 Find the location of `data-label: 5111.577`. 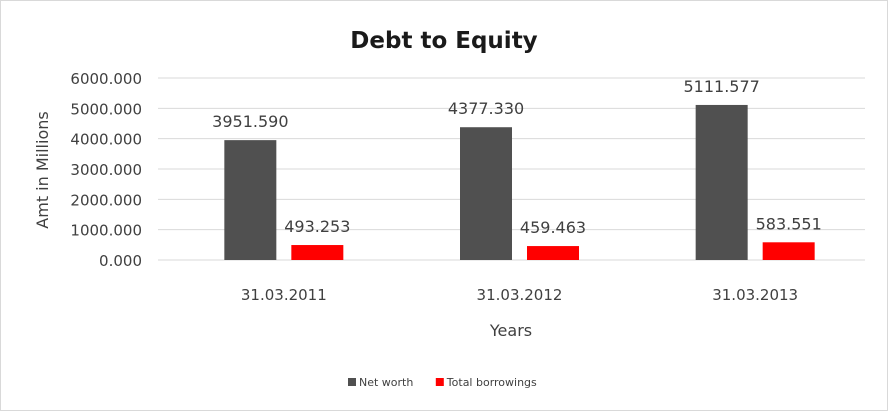

data-label: 5111.577 is located at coordinates (721, 86).